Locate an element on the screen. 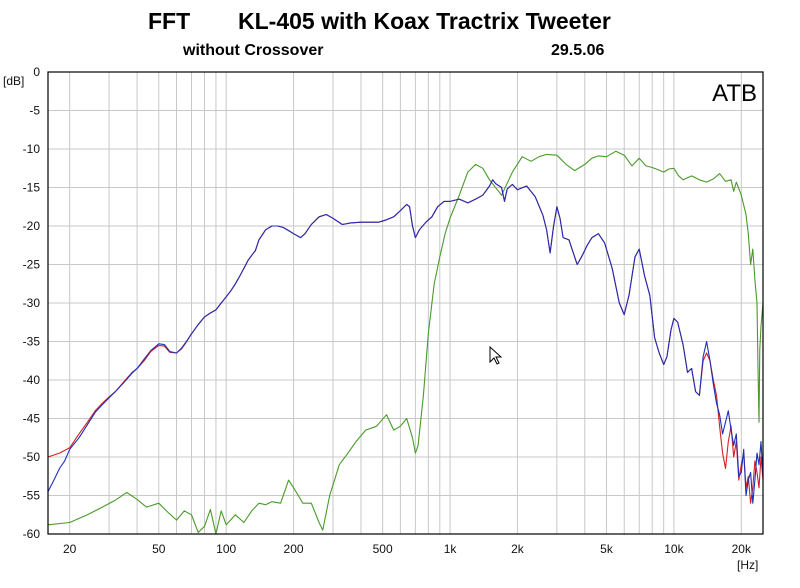 The image size is (800, 588). x-tick-label: 20k is located at coordinates (742, 549).